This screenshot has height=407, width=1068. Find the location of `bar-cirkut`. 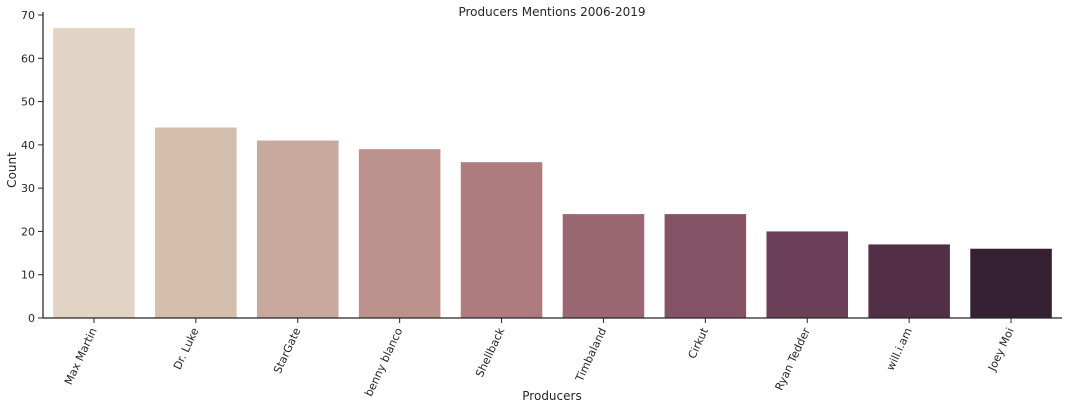

bar-cirkut is located at coordinates (705, 266).